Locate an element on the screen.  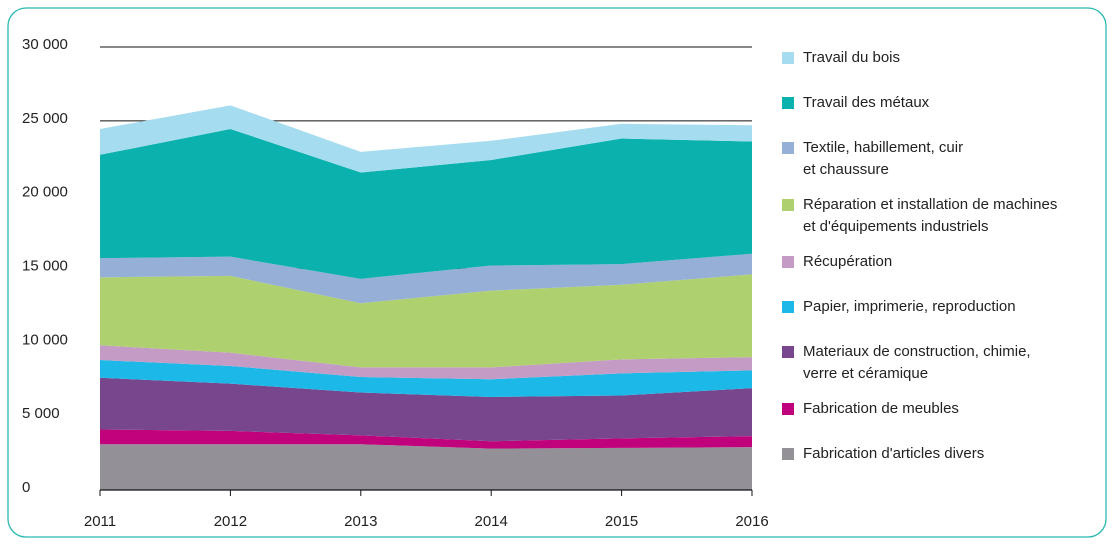
legend-line: Fabrication de meubles is located at coordinates (881, 408).